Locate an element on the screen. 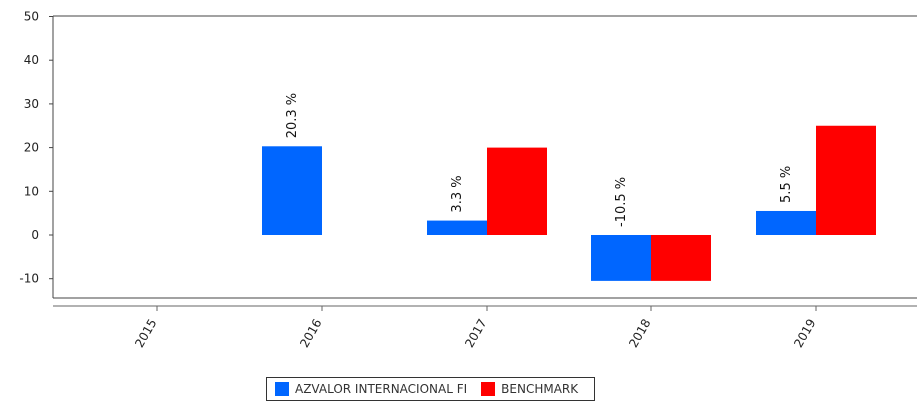  y-tick-label: 20 is located at coordinates (31, 148).